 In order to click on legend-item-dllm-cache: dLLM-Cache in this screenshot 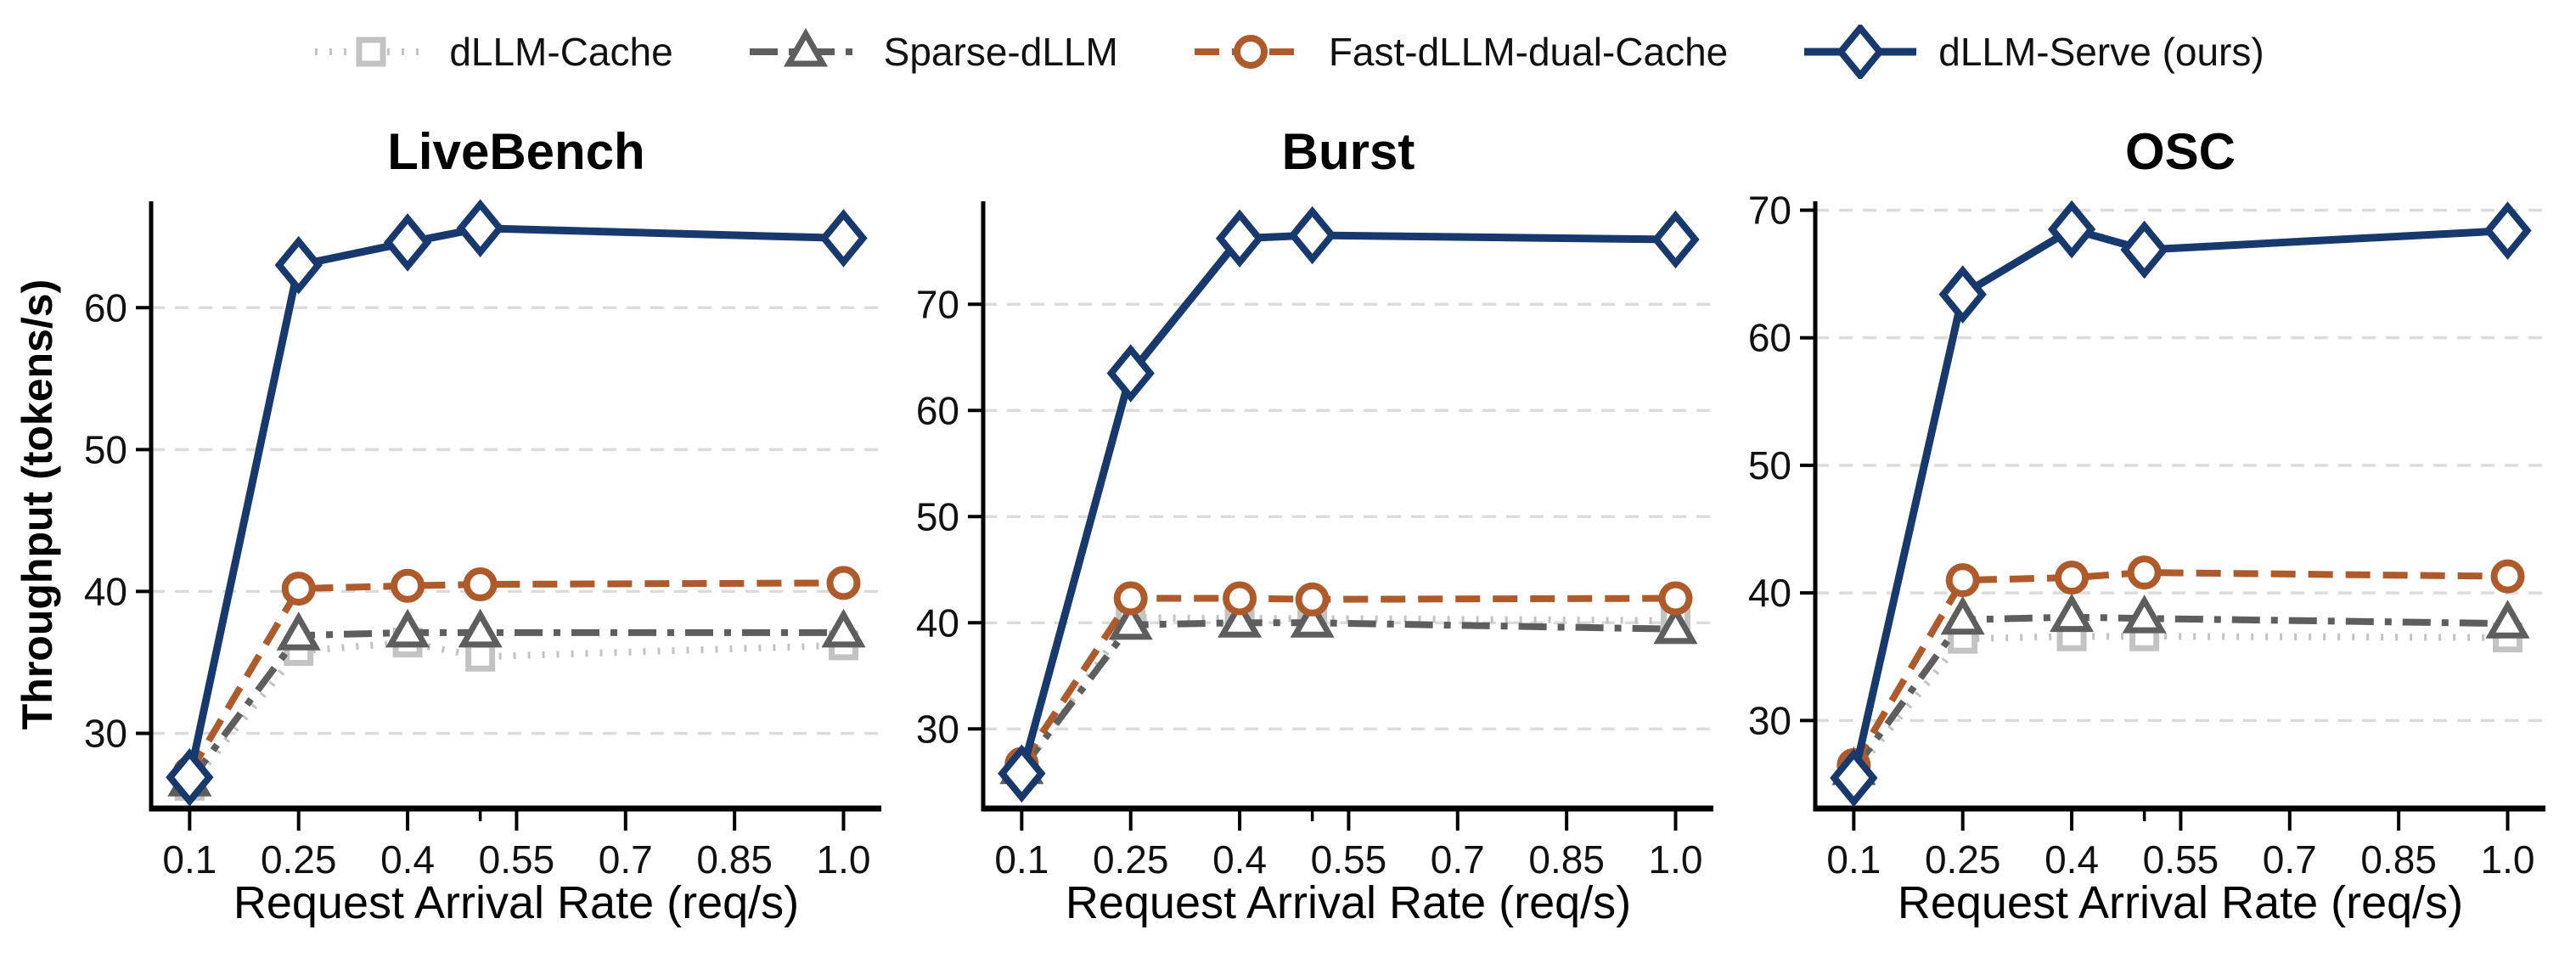, I will do `click(492, 52)`.